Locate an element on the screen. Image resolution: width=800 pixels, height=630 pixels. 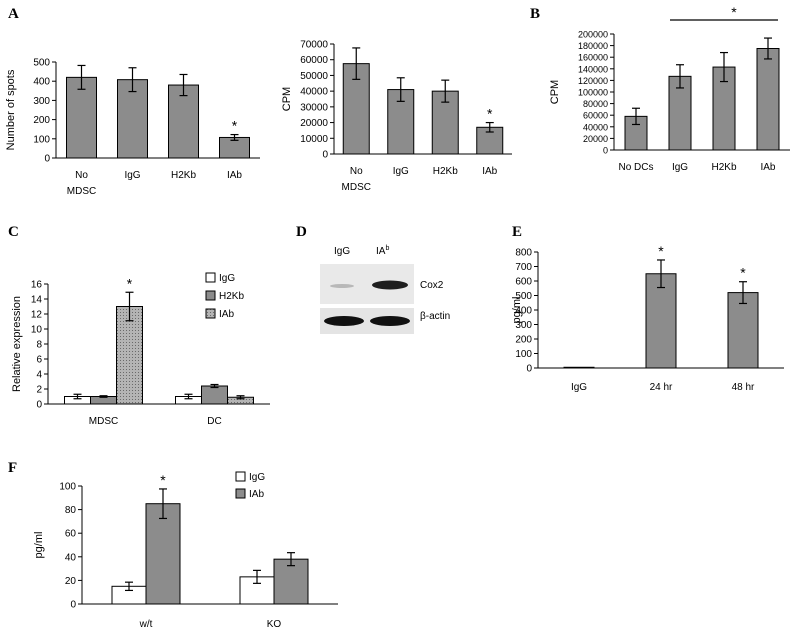
y-tick-label: 80 is located at coordinates (71, 510).